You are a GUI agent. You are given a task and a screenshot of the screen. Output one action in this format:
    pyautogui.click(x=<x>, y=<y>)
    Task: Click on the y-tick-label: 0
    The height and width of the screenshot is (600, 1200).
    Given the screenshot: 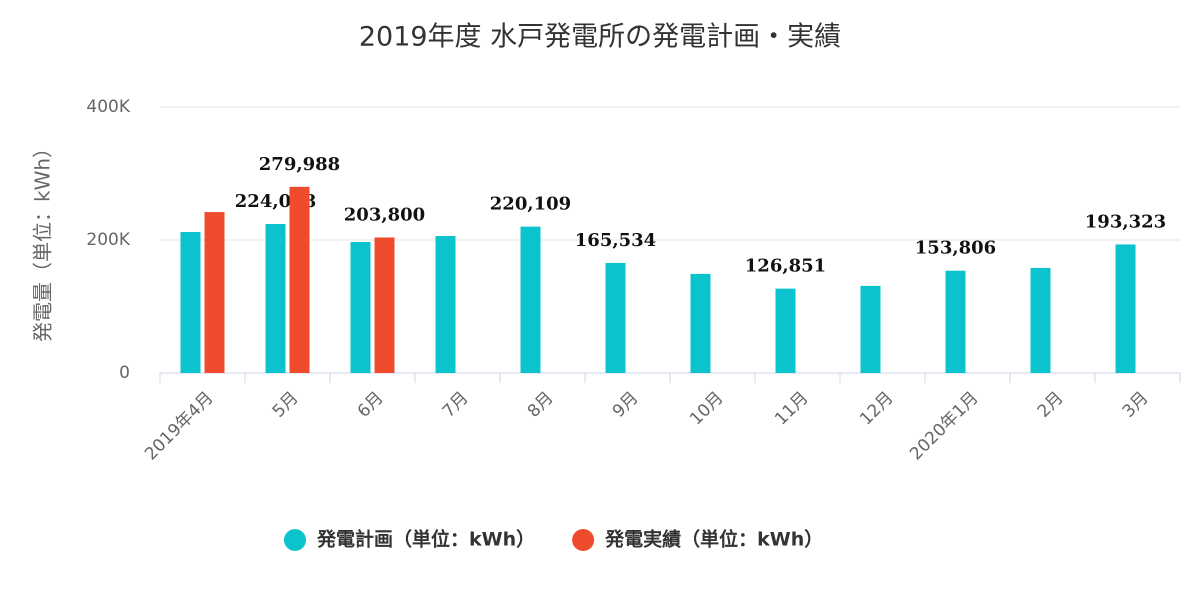 What is the action you would take?
    pyautogui.click(x=124, y=373)
    